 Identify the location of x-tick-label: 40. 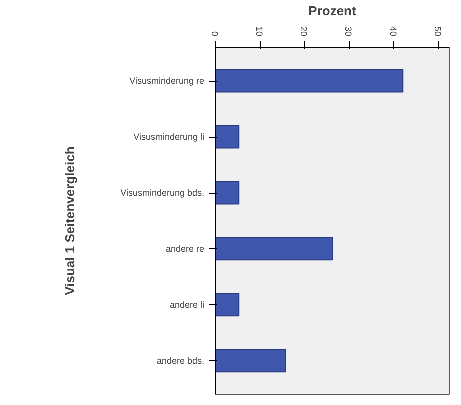
(393, 31).